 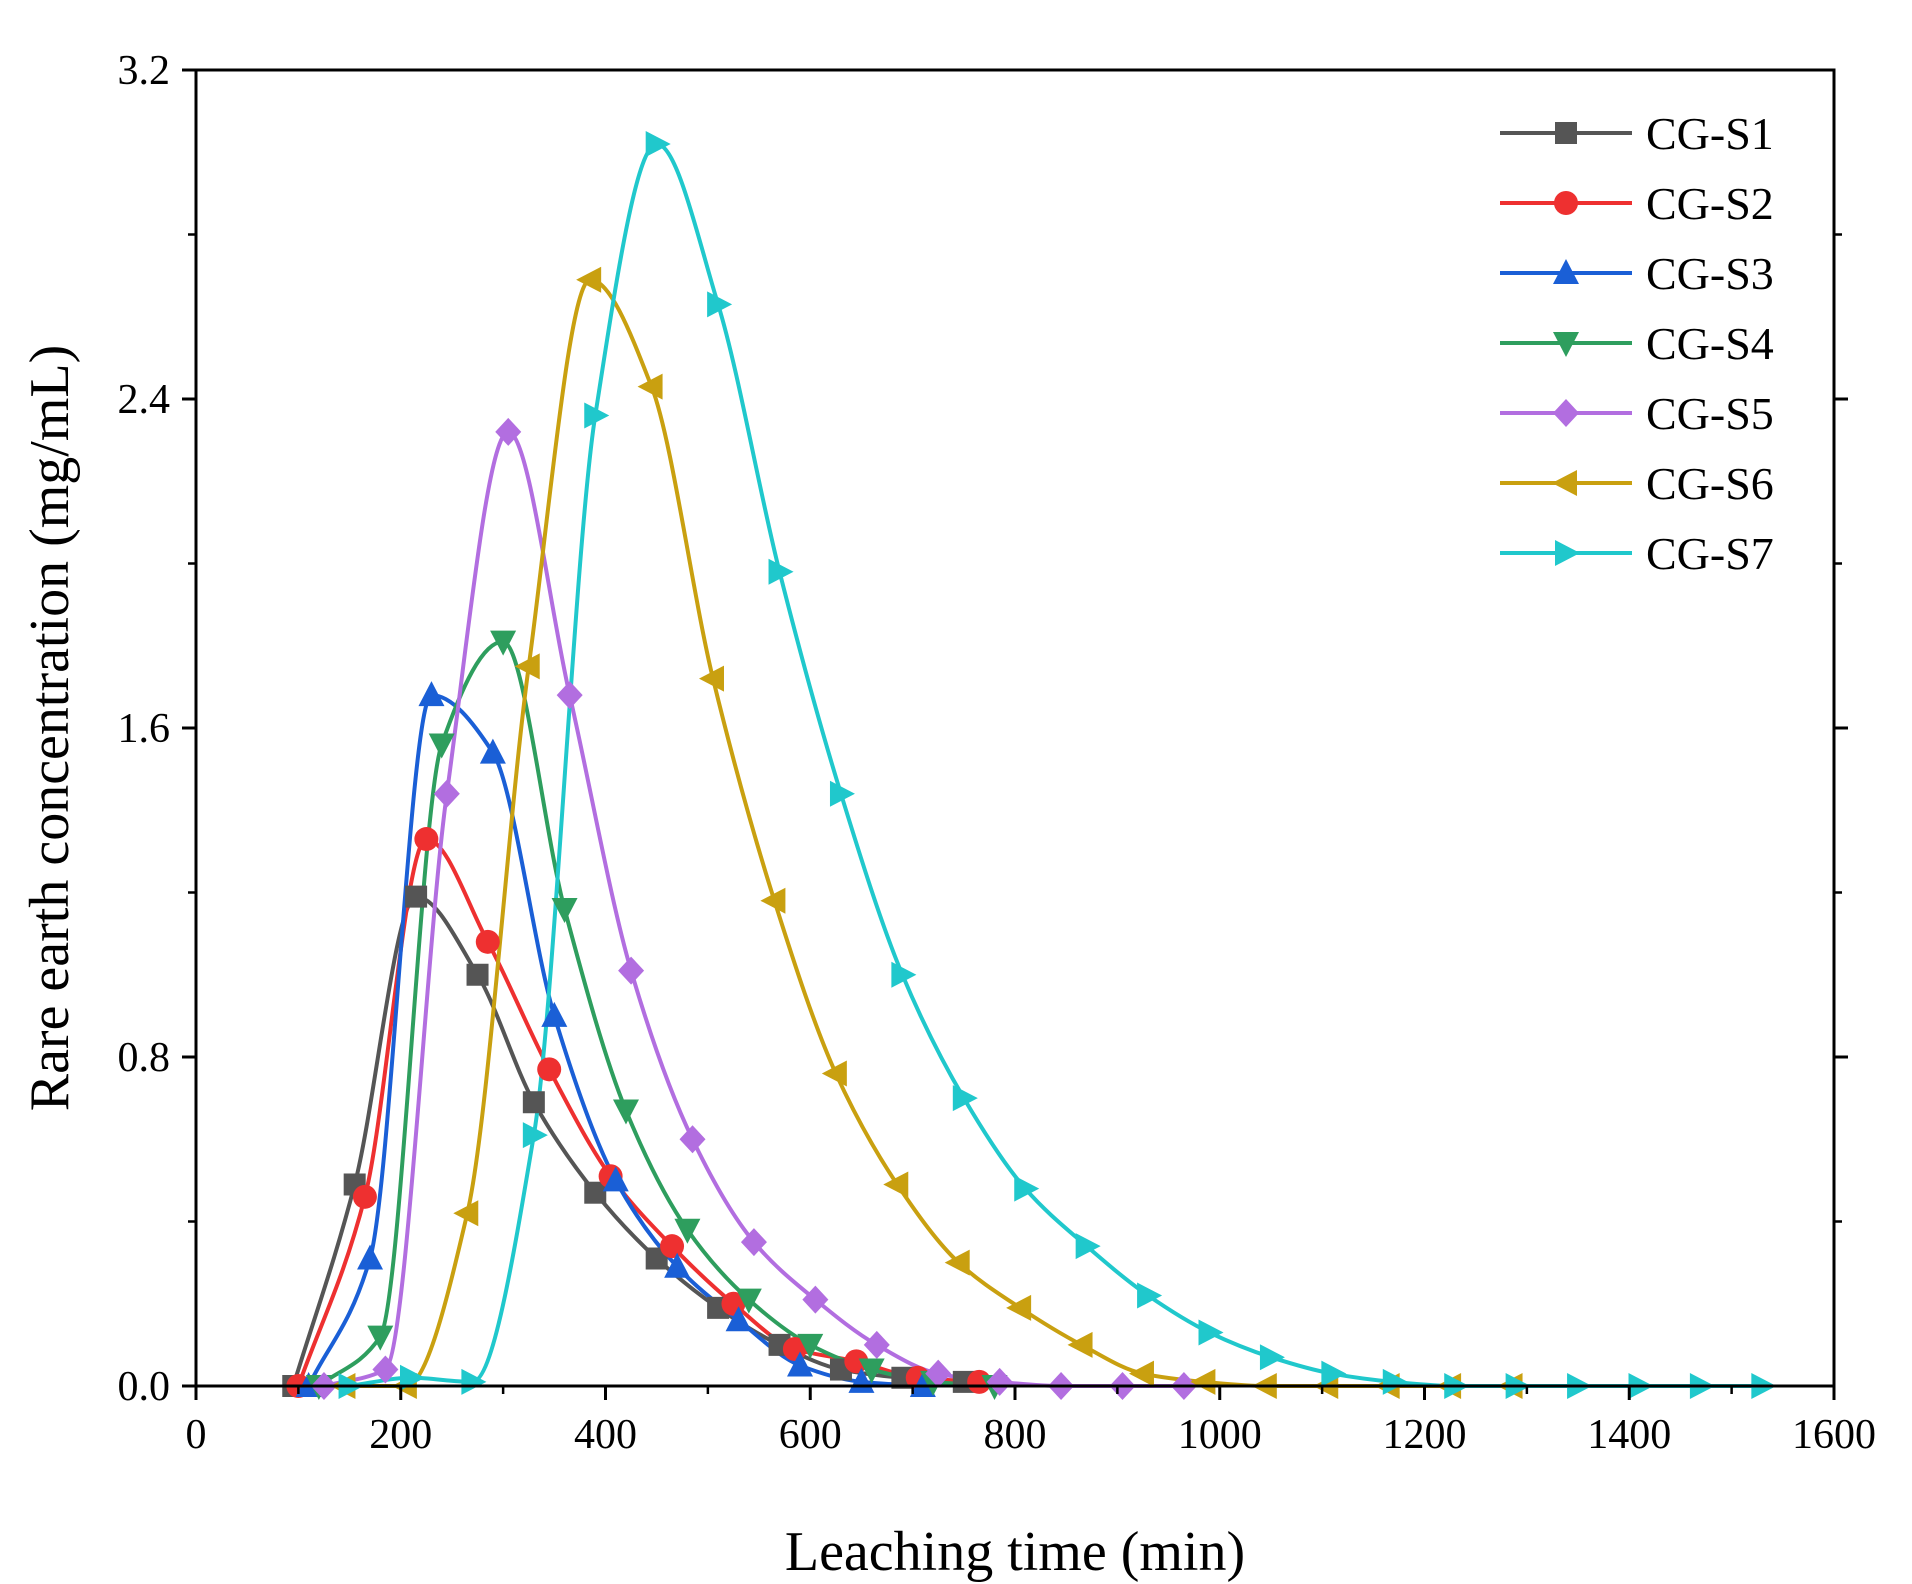 What do you see at coordinates (1710, 343) in the screenshot?
I see `legend-label-cg-s4: CG-S4` at bounding box center [1710, 343].